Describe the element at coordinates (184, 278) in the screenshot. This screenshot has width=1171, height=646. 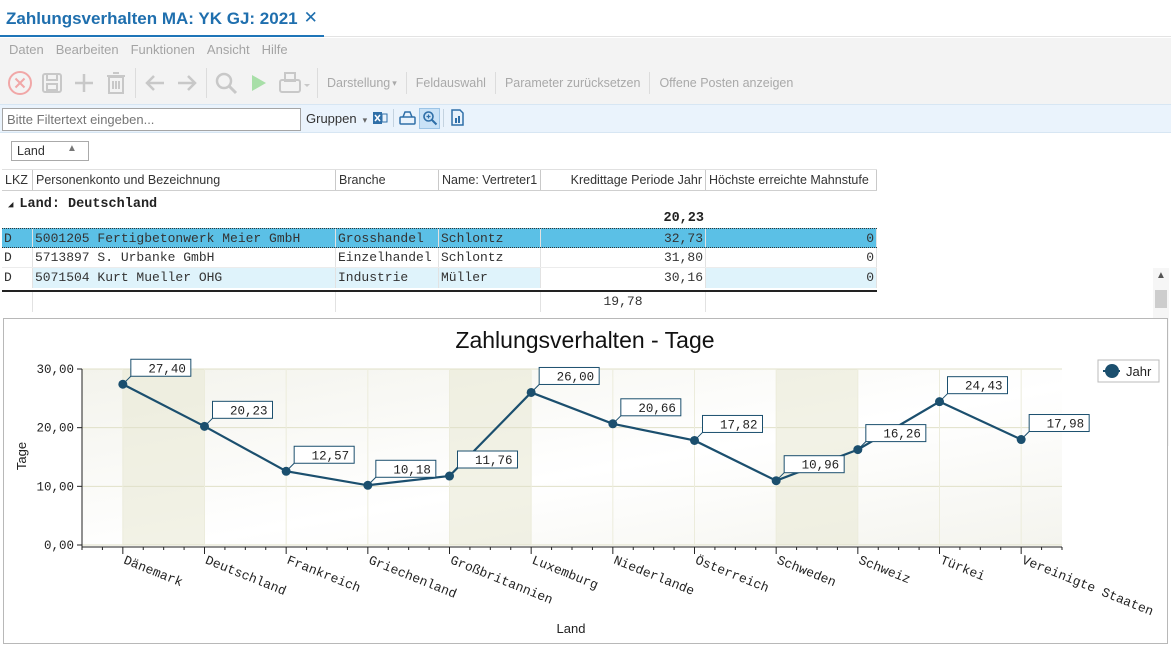
I see `cell-konto: 5071504 Kurt Mueller OHG` at that location.